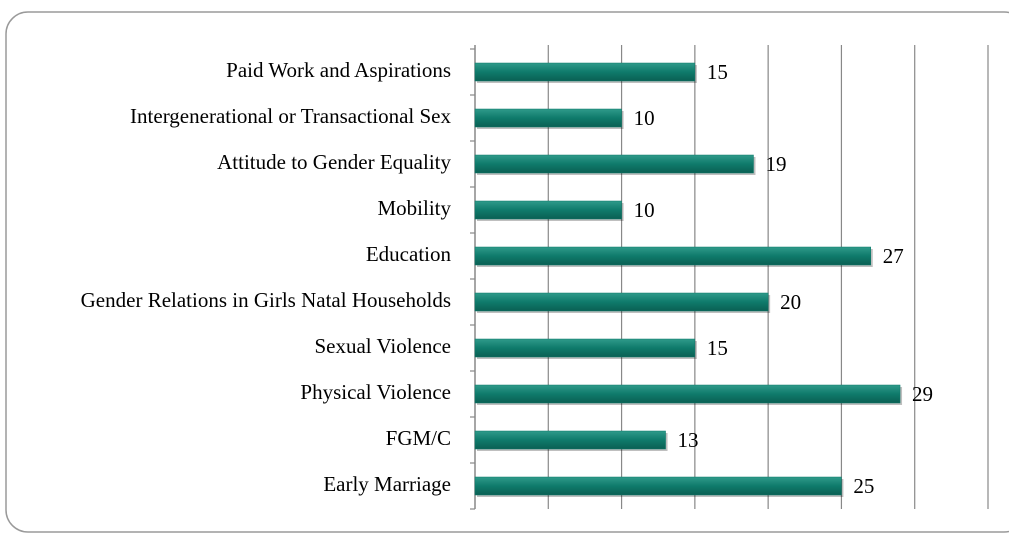  Describe the element at coordinates (893, 256) in the screenshot. I see `data-label: 27` at that location.